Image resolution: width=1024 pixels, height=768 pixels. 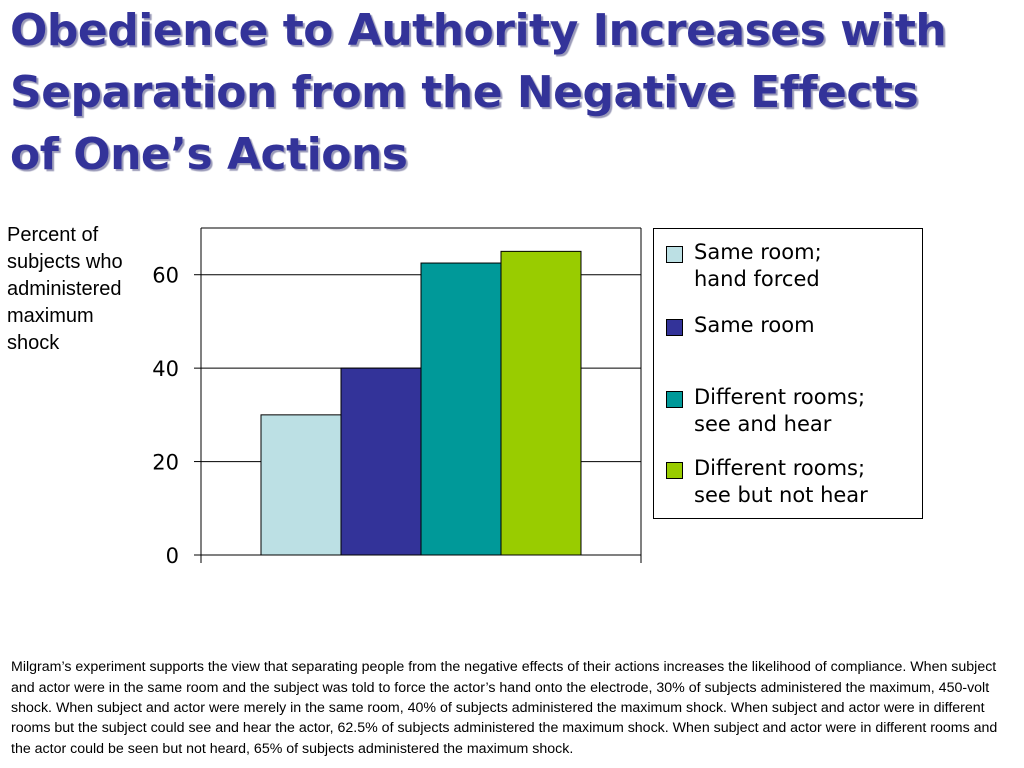 What do you see at coordinates (64, 289) in the screenshot?
I see `y-axis-label-line: administered` at bounding box center [64, 289].